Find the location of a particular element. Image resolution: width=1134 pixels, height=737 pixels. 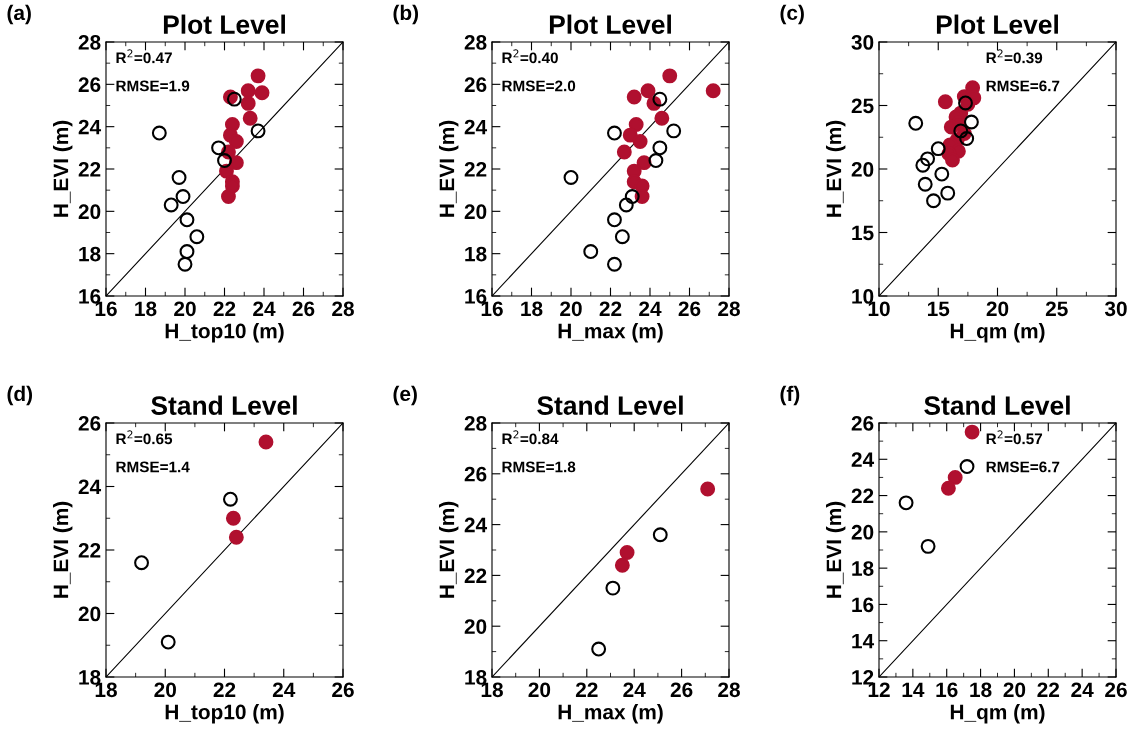

annotation: R$^{2}$=0.57 is located at coordinates (1014, 437).